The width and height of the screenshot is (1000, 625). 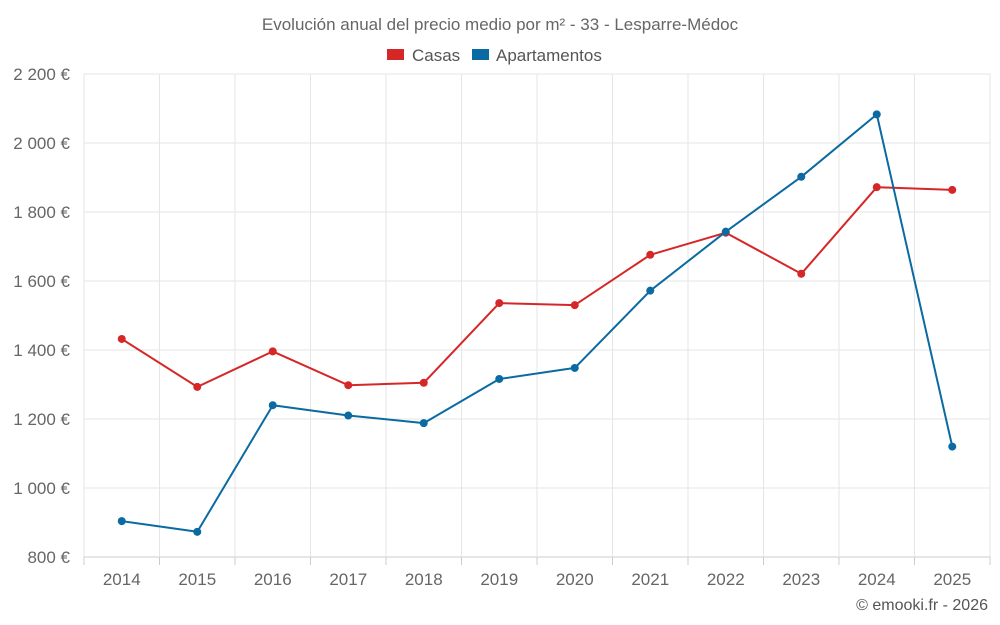 I want to click on y-tick-label: 1 200 €, so click(x=41, y=419).